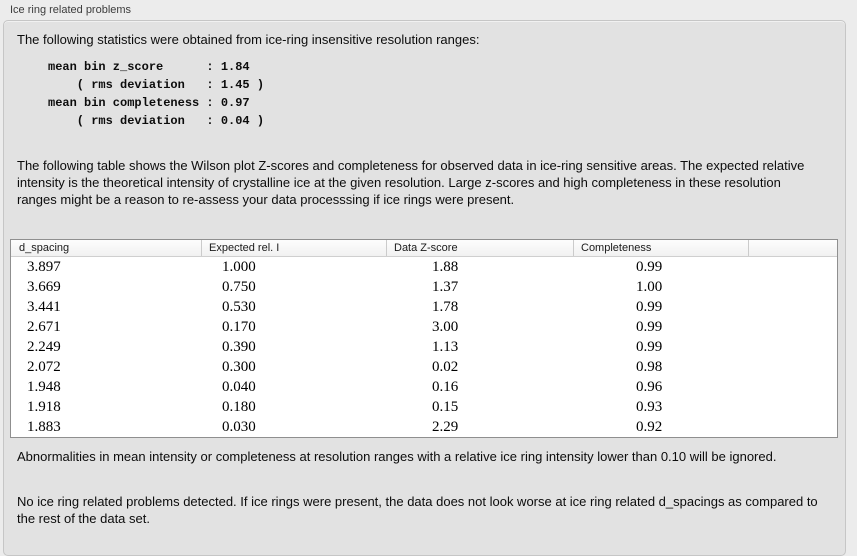 Image resolution: width=857 pixels, height=556 pixels. Describe the element at coordinates (445, 427) in the screenshot. I see `table-cell: 2.29` at that location.